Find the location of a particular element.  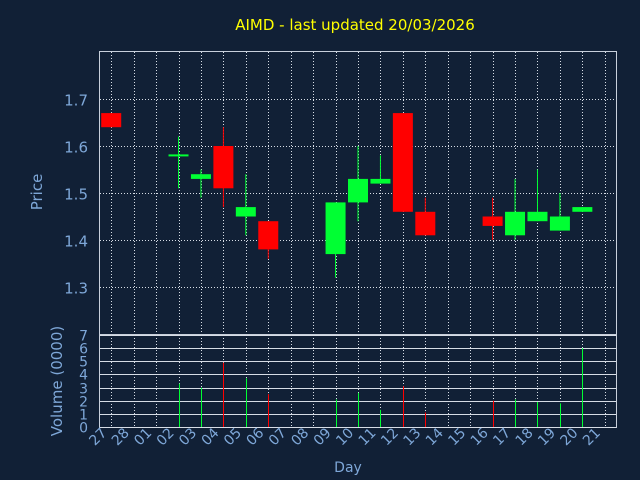

volume-tick-label: 5 is located at coordinates (83, 363).